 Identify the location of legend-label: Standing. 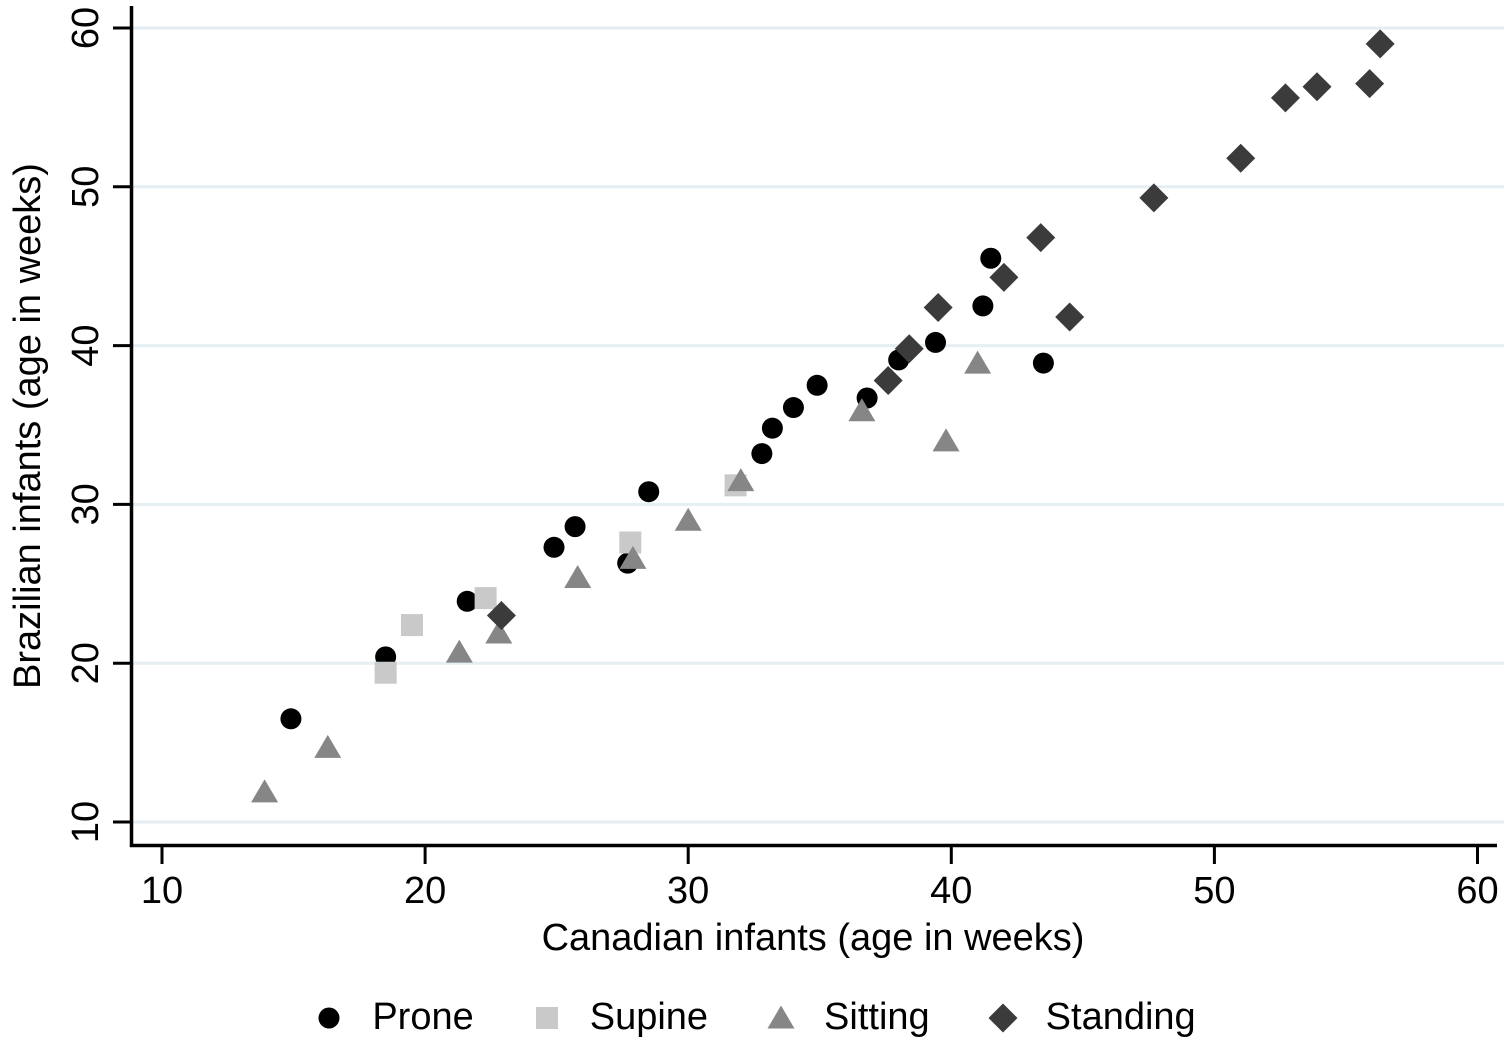
(1120, 1017).